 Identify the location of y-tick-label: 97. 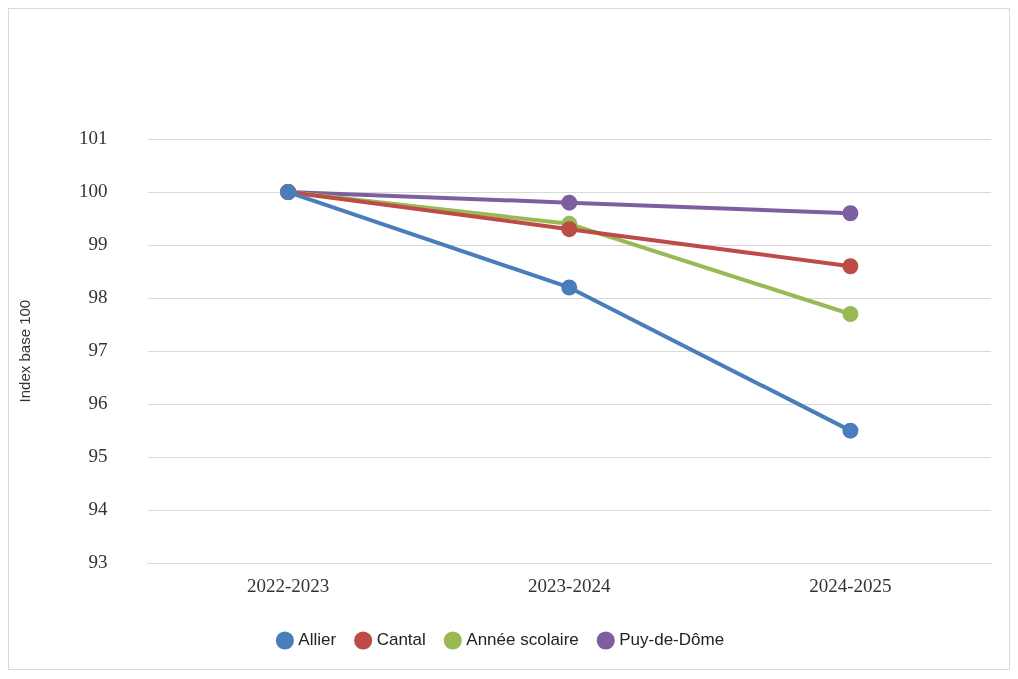
(98, 350).